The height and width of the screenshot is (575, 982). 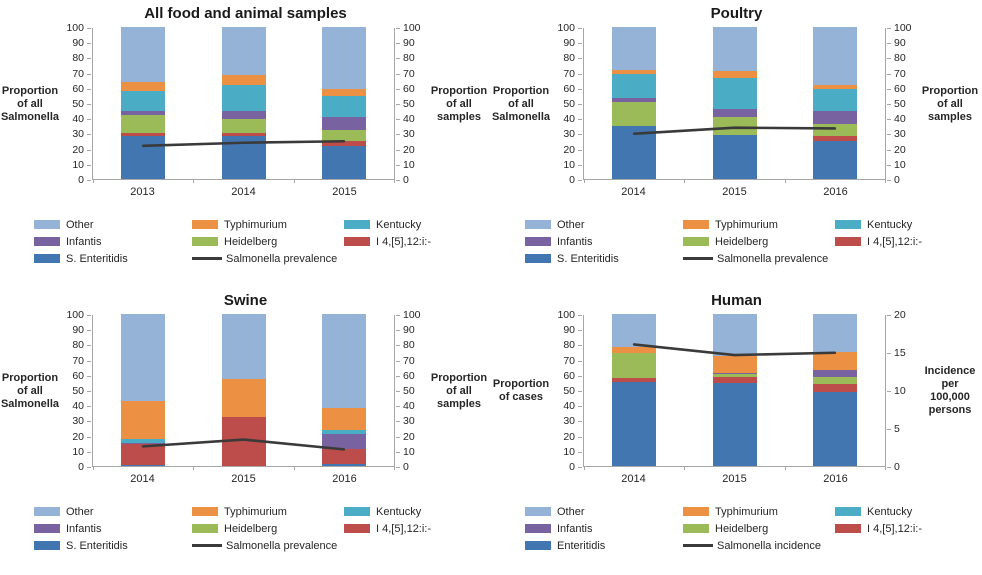 What do you see at coordinates (890, 511) in the screenshot?
I see `legend-label: Kentucky` at bounding box center [890, 511].